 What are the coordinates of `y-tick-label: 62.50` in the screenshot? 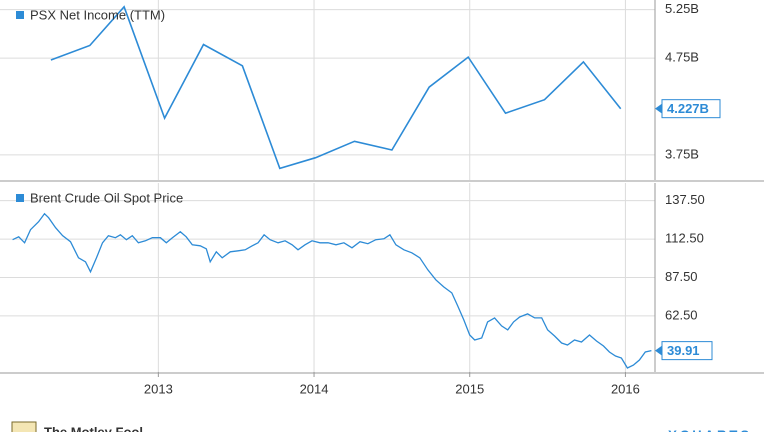 It's located at (681, 314).